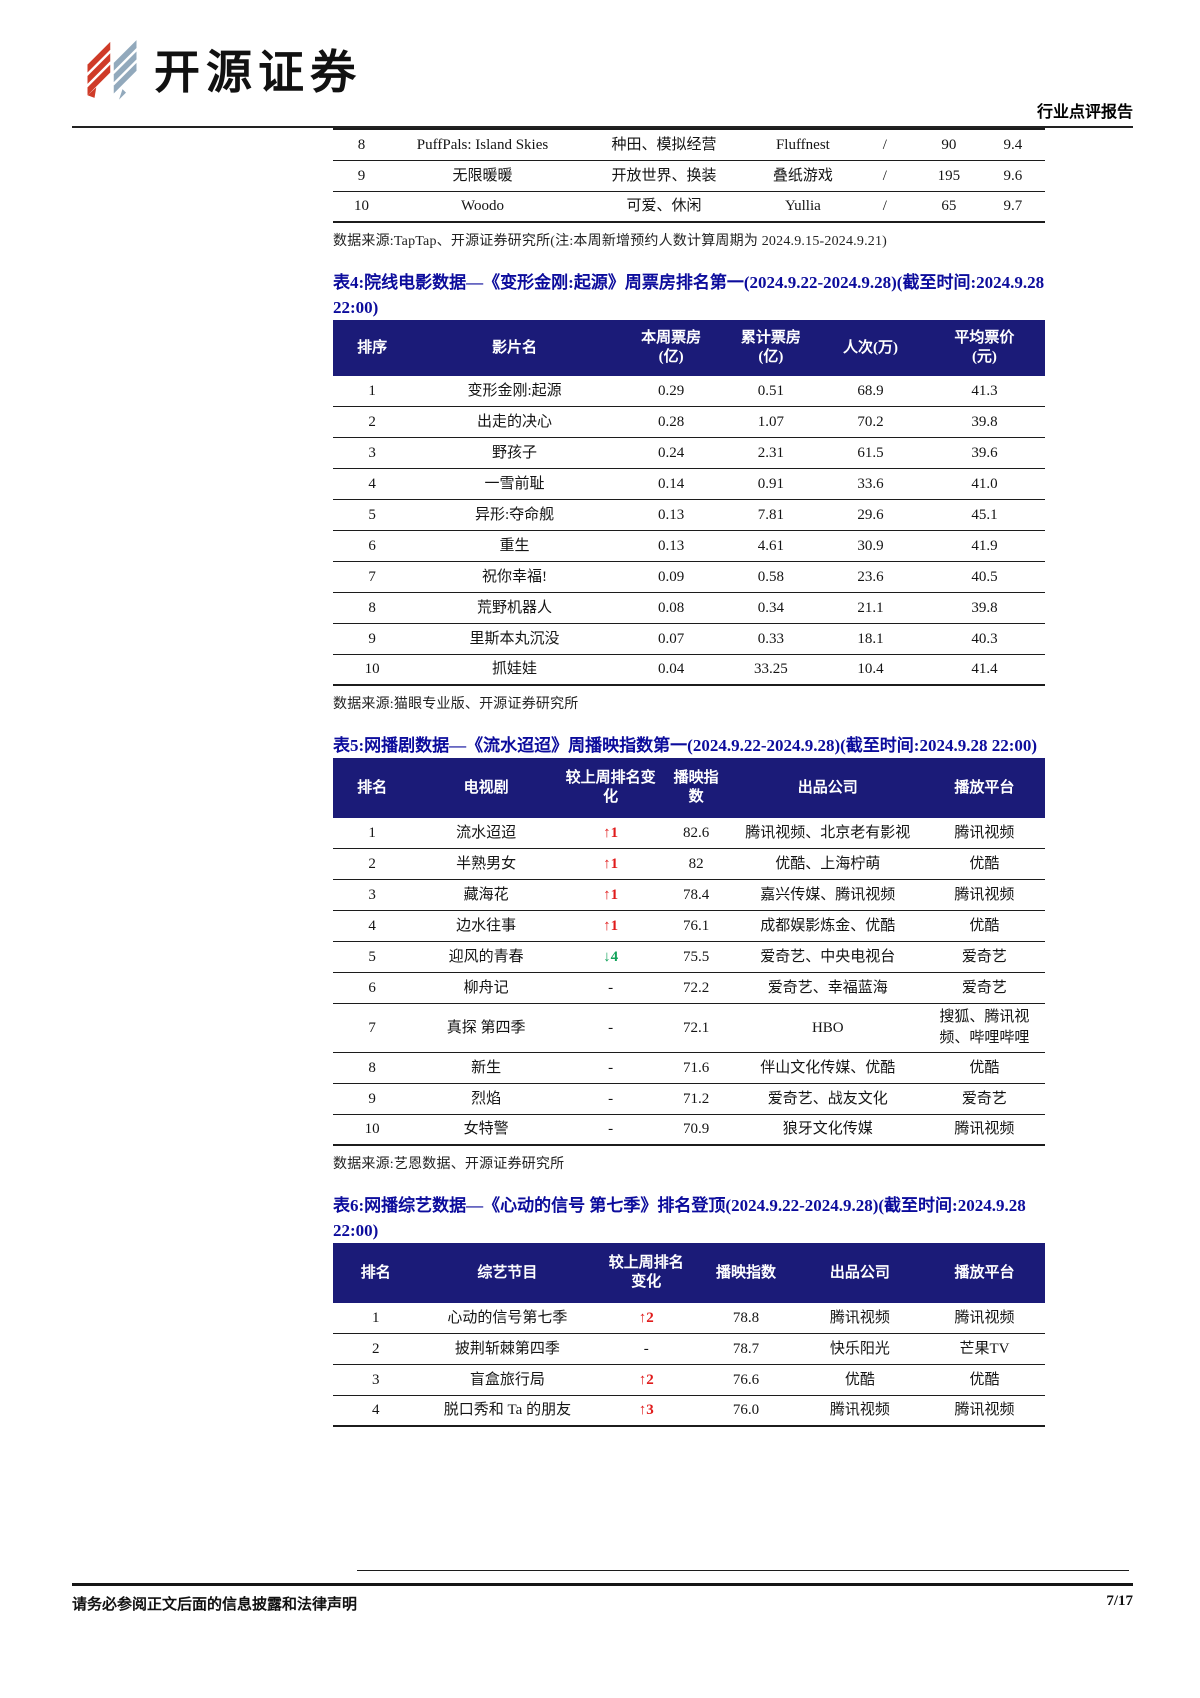 The width and height of the screenshot is (1200, 1698). Describe the element at coordinates (611, 863) in the screenshot. I see `table-cell-change: ↑1` at that location.